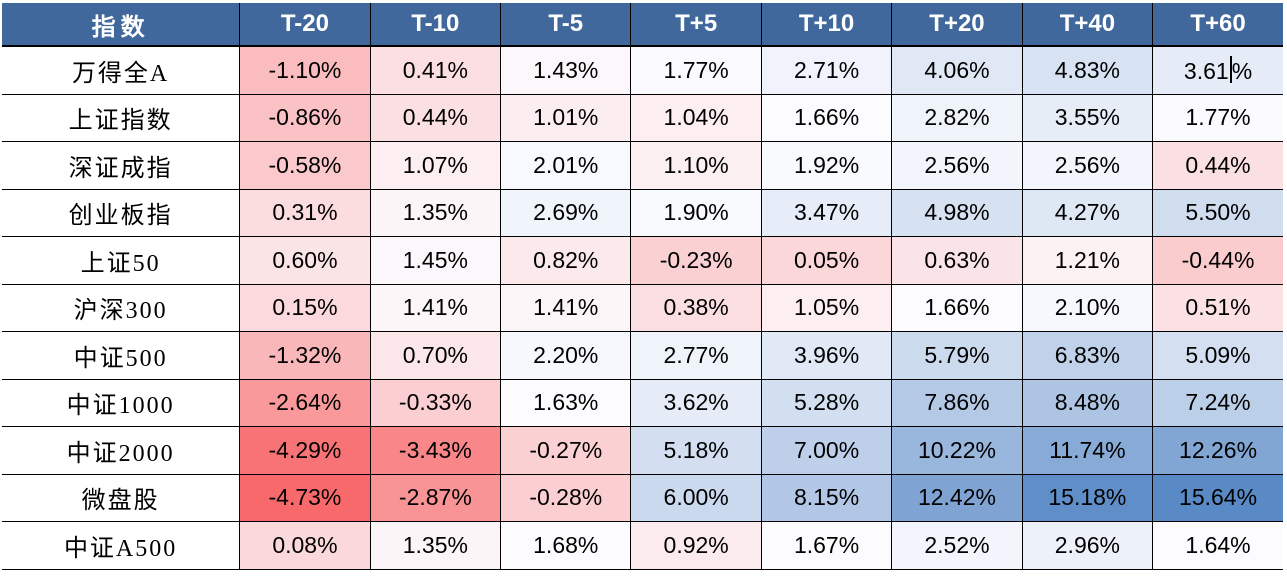 The height and width of the screenshot is (576, 1287). I want to click on value-cell: 1.21%, so click(1087, 260).